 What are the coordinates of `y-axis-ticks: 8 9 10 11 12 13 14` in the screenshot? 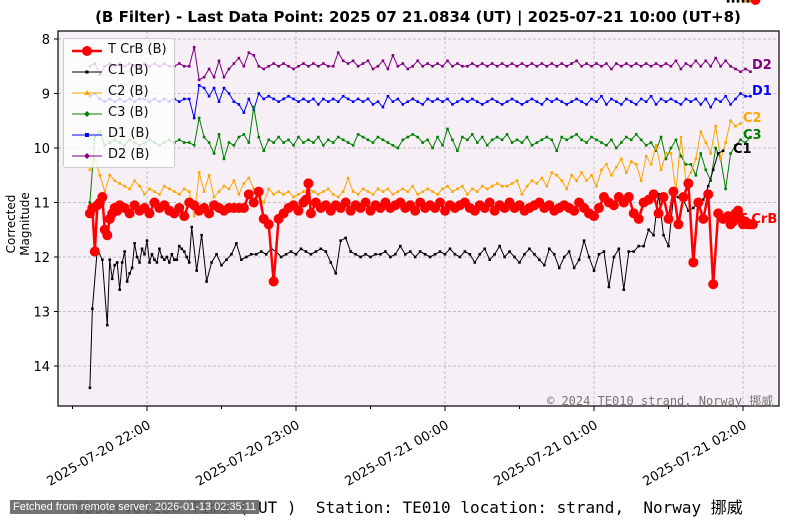 It's located at (45, 204).